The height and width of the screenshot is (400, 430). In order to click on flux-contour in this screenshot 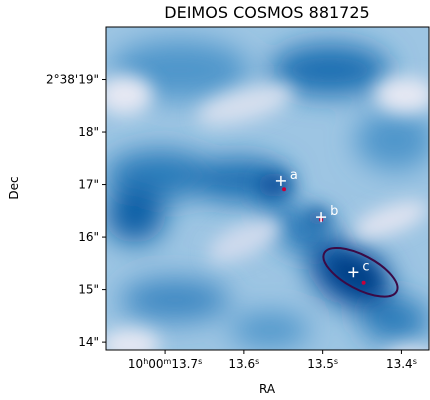, I will do `click(360, 272)`.